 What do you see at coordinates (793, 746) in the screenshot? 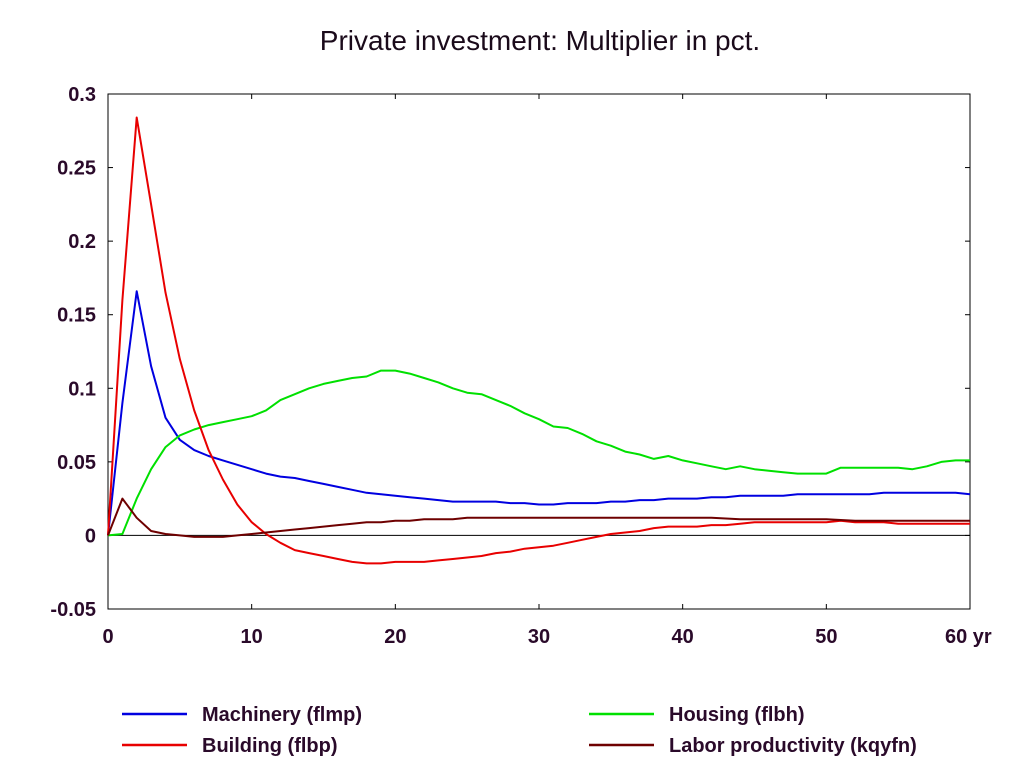
I see `legend-label: Labor productivity (kqyfn)` at bounding box center [793, 746].